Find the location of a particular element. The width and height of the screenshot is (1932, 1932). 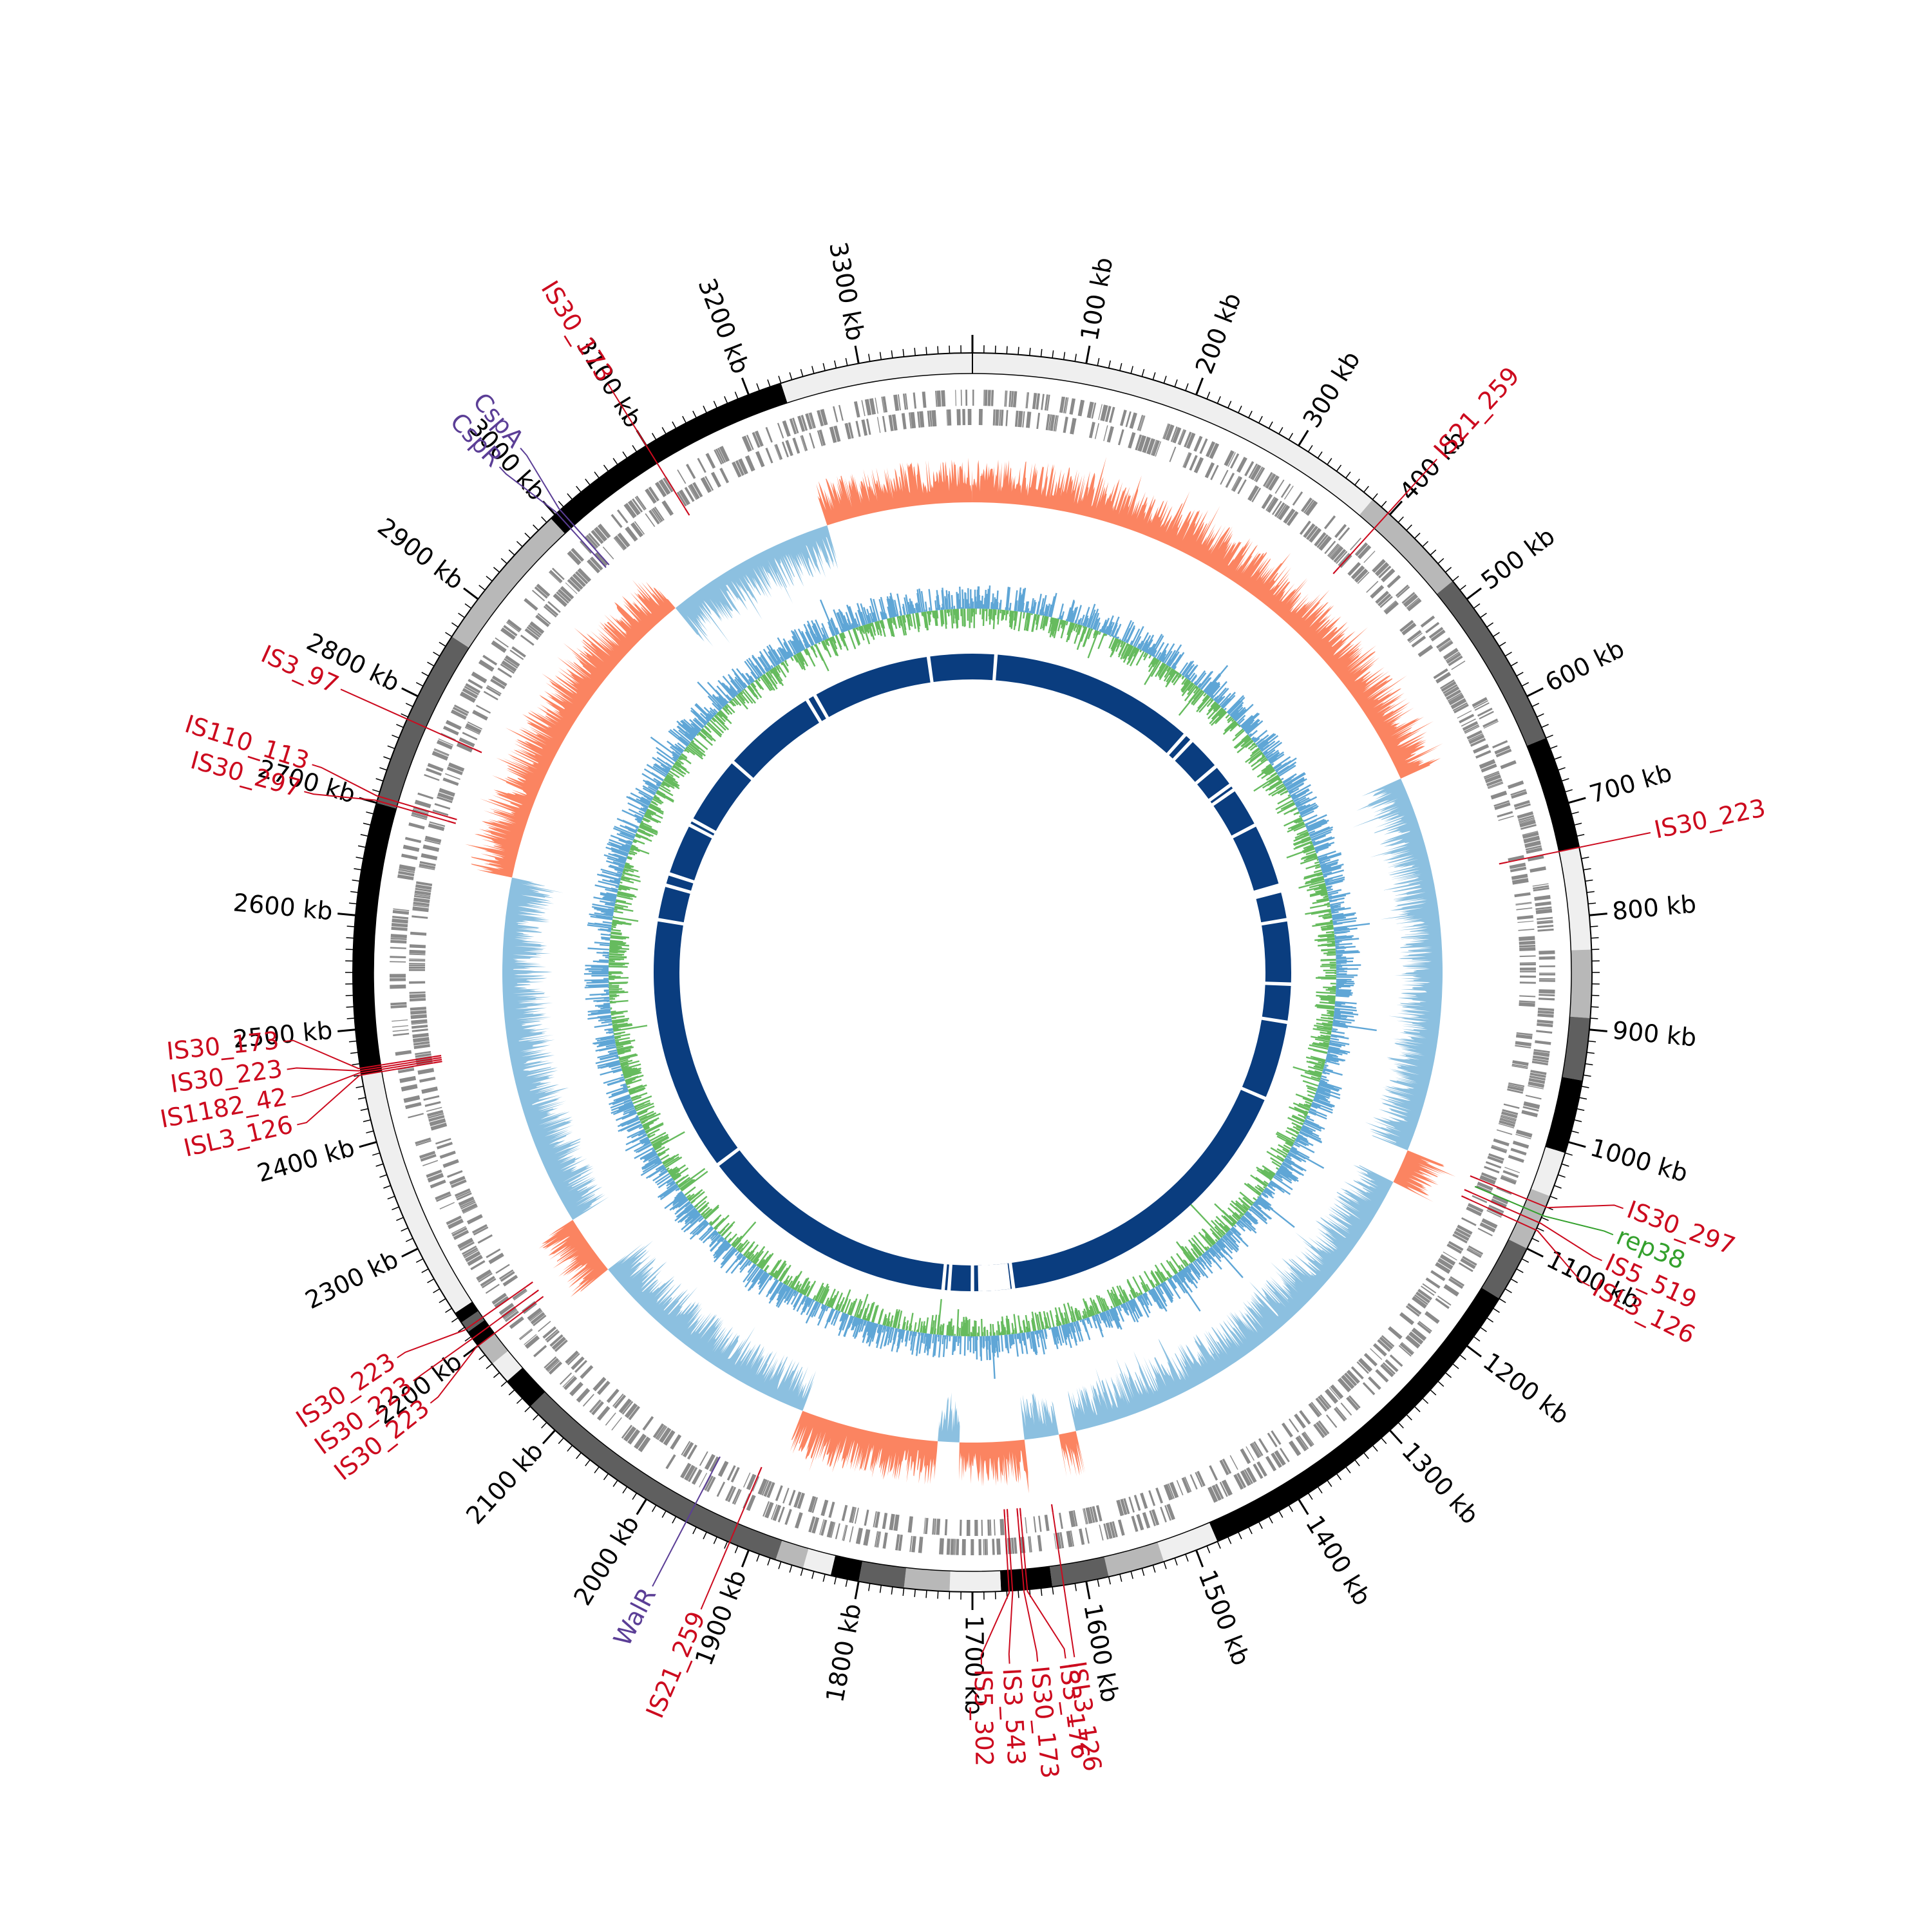

contig-gap is located at coordinates (995, 1277).